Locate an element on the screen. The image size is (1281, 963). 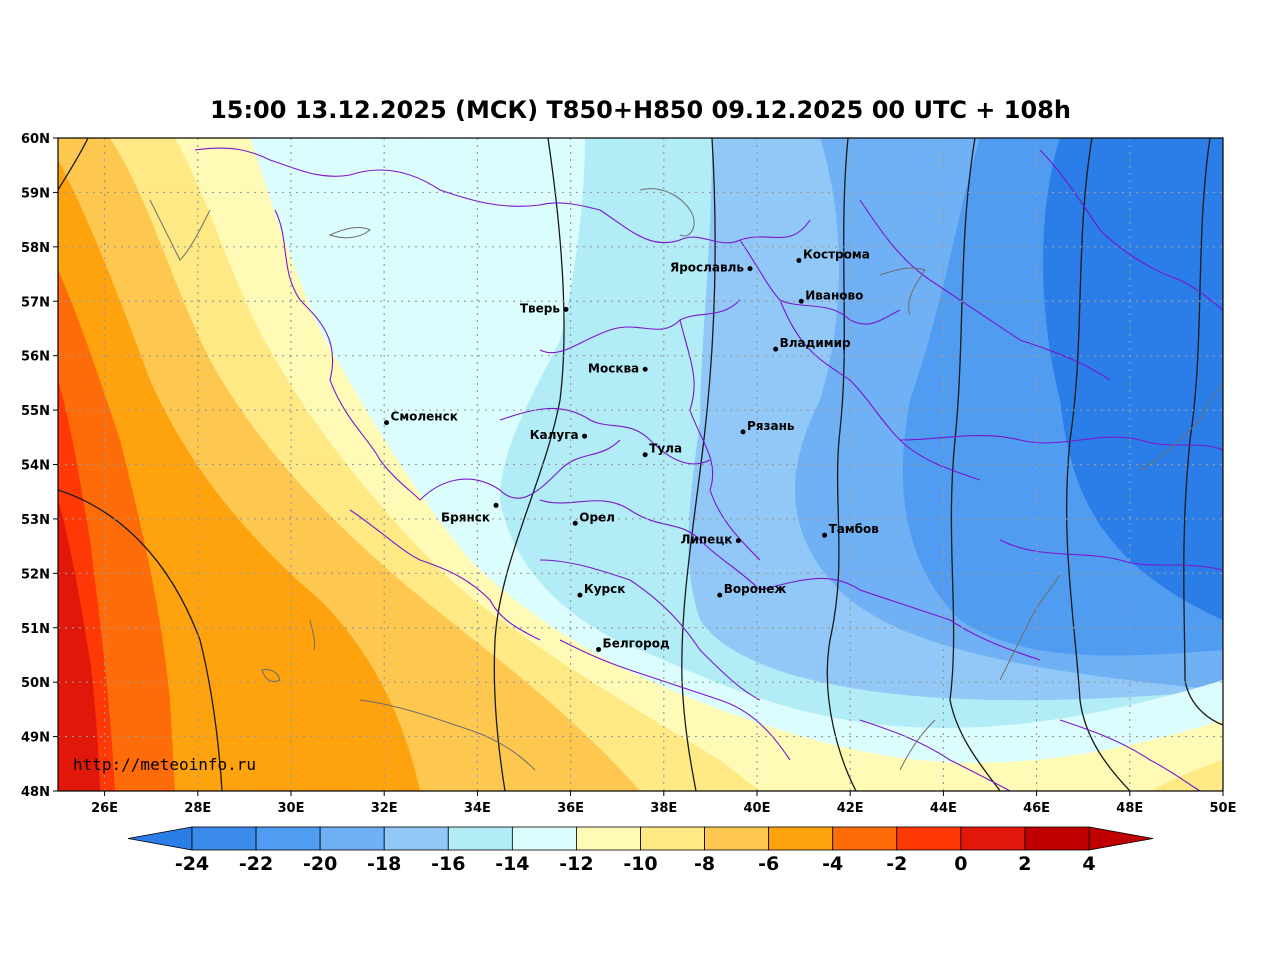
city-label: Курск is located at coordinates (604, 589).